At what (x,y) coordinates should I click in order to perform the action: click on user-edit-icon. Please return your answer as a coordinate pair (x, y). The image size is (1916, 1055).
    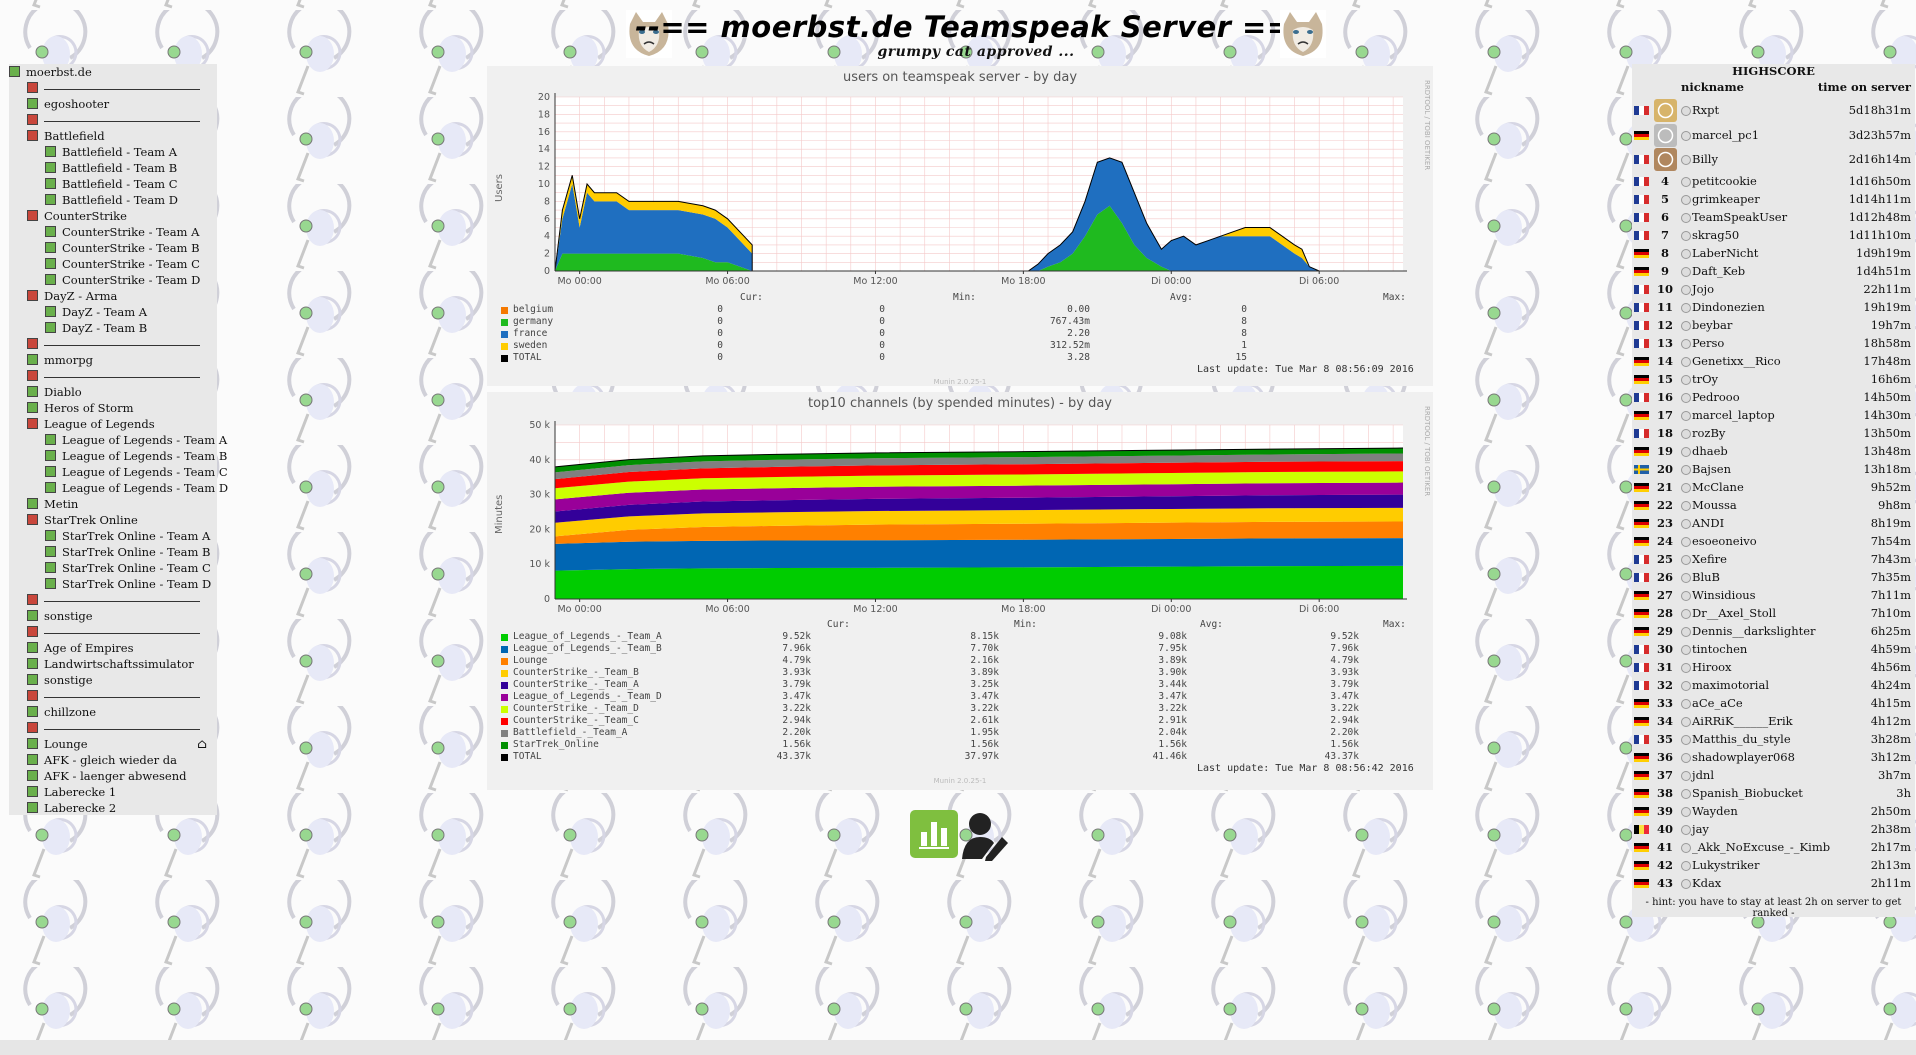
    Looking at the image, I should click on (985, 835).